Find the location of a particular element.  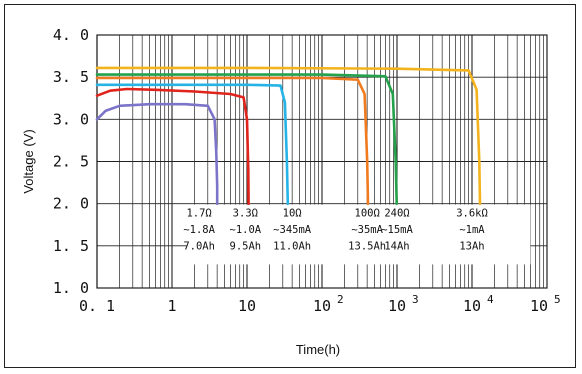

y-tick-label: 4. 0 is located at coordinates (71, 35).